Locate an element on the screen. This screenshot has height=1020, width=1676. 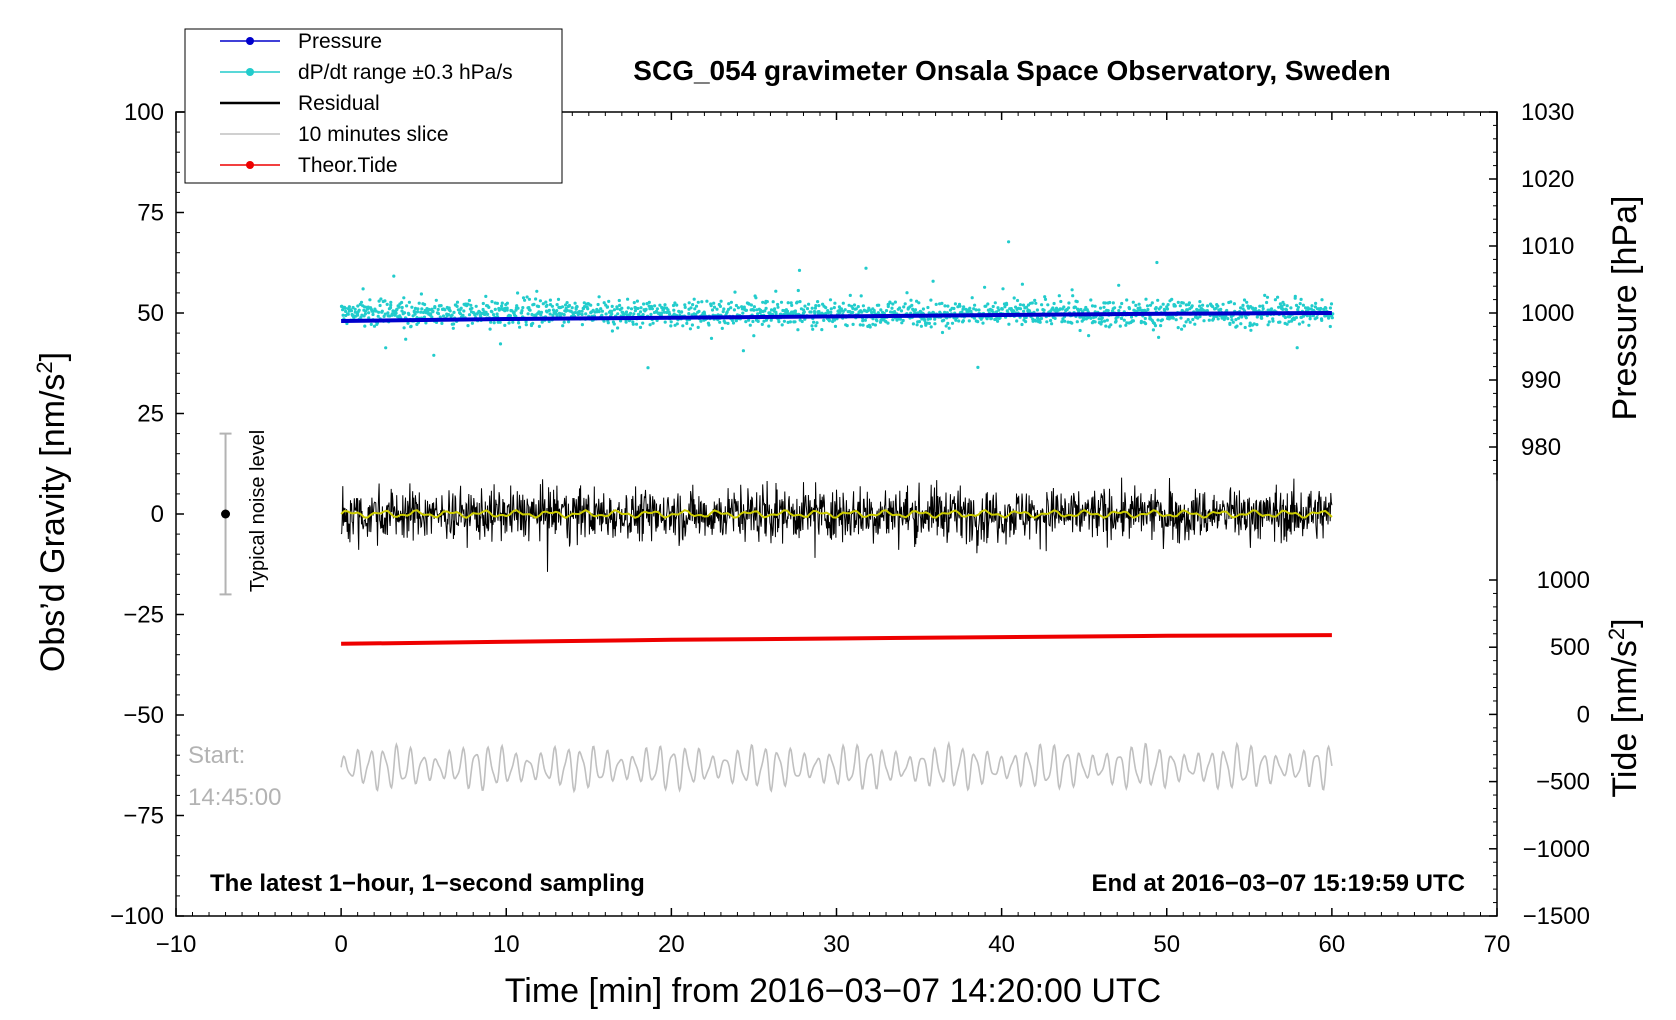
tide-tick-label: 500 is located at coordinates (1570, 647).